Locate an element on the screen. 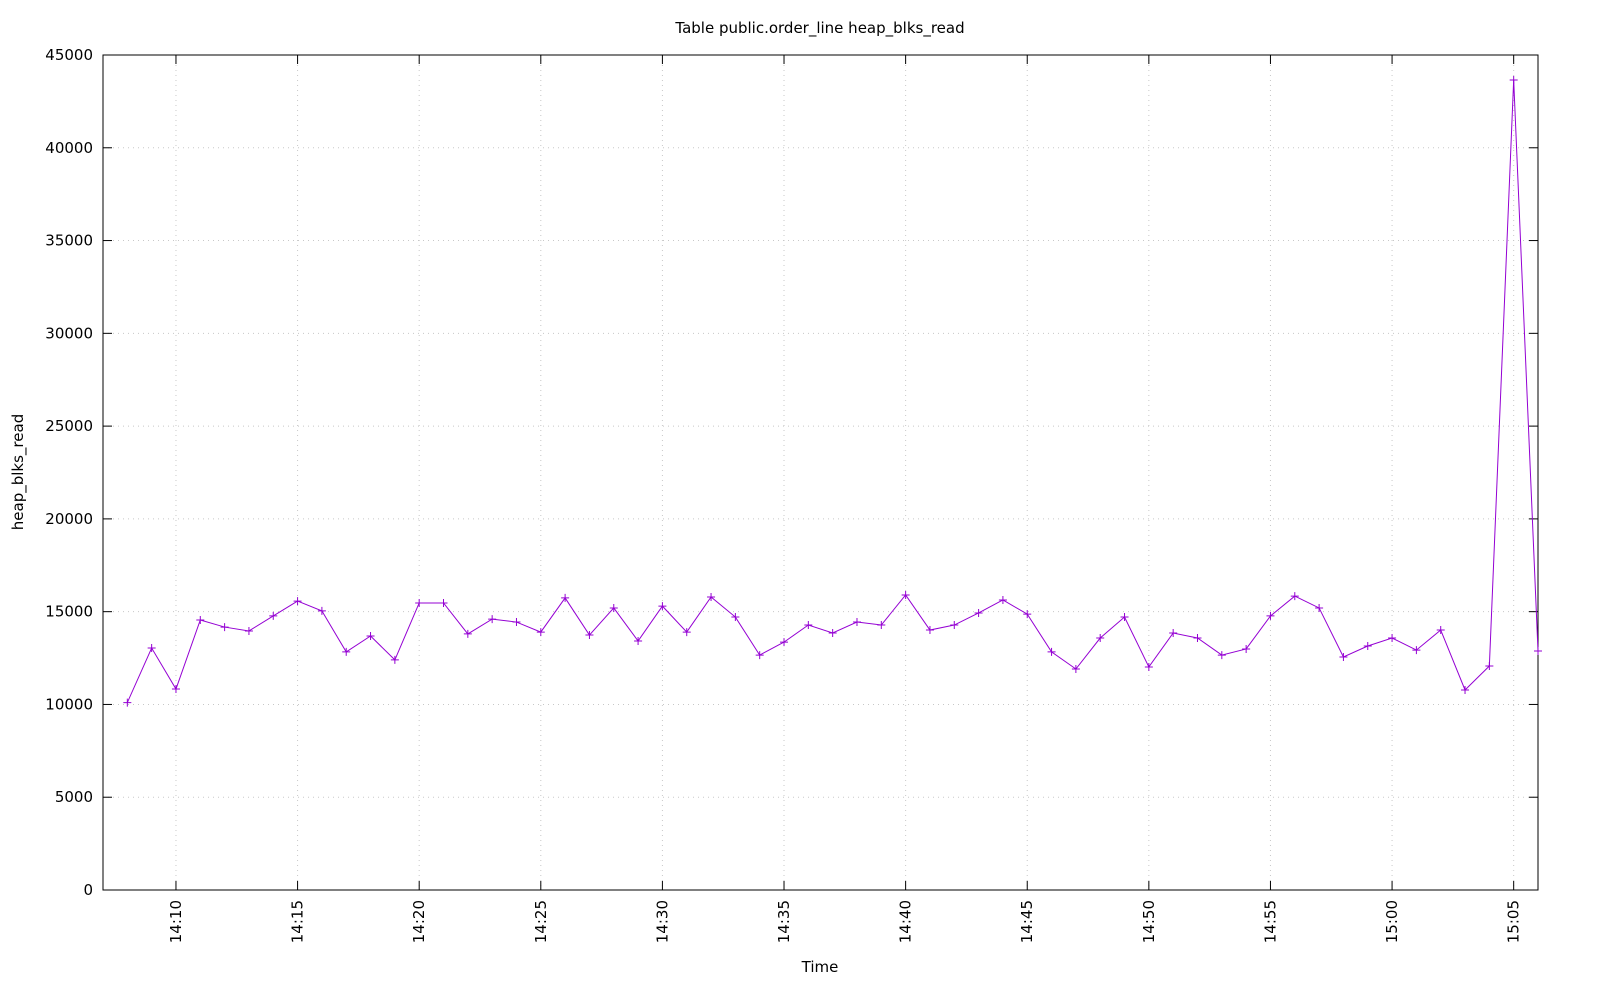  y-tick-label: 5000 is located at coordinates (74, 797).